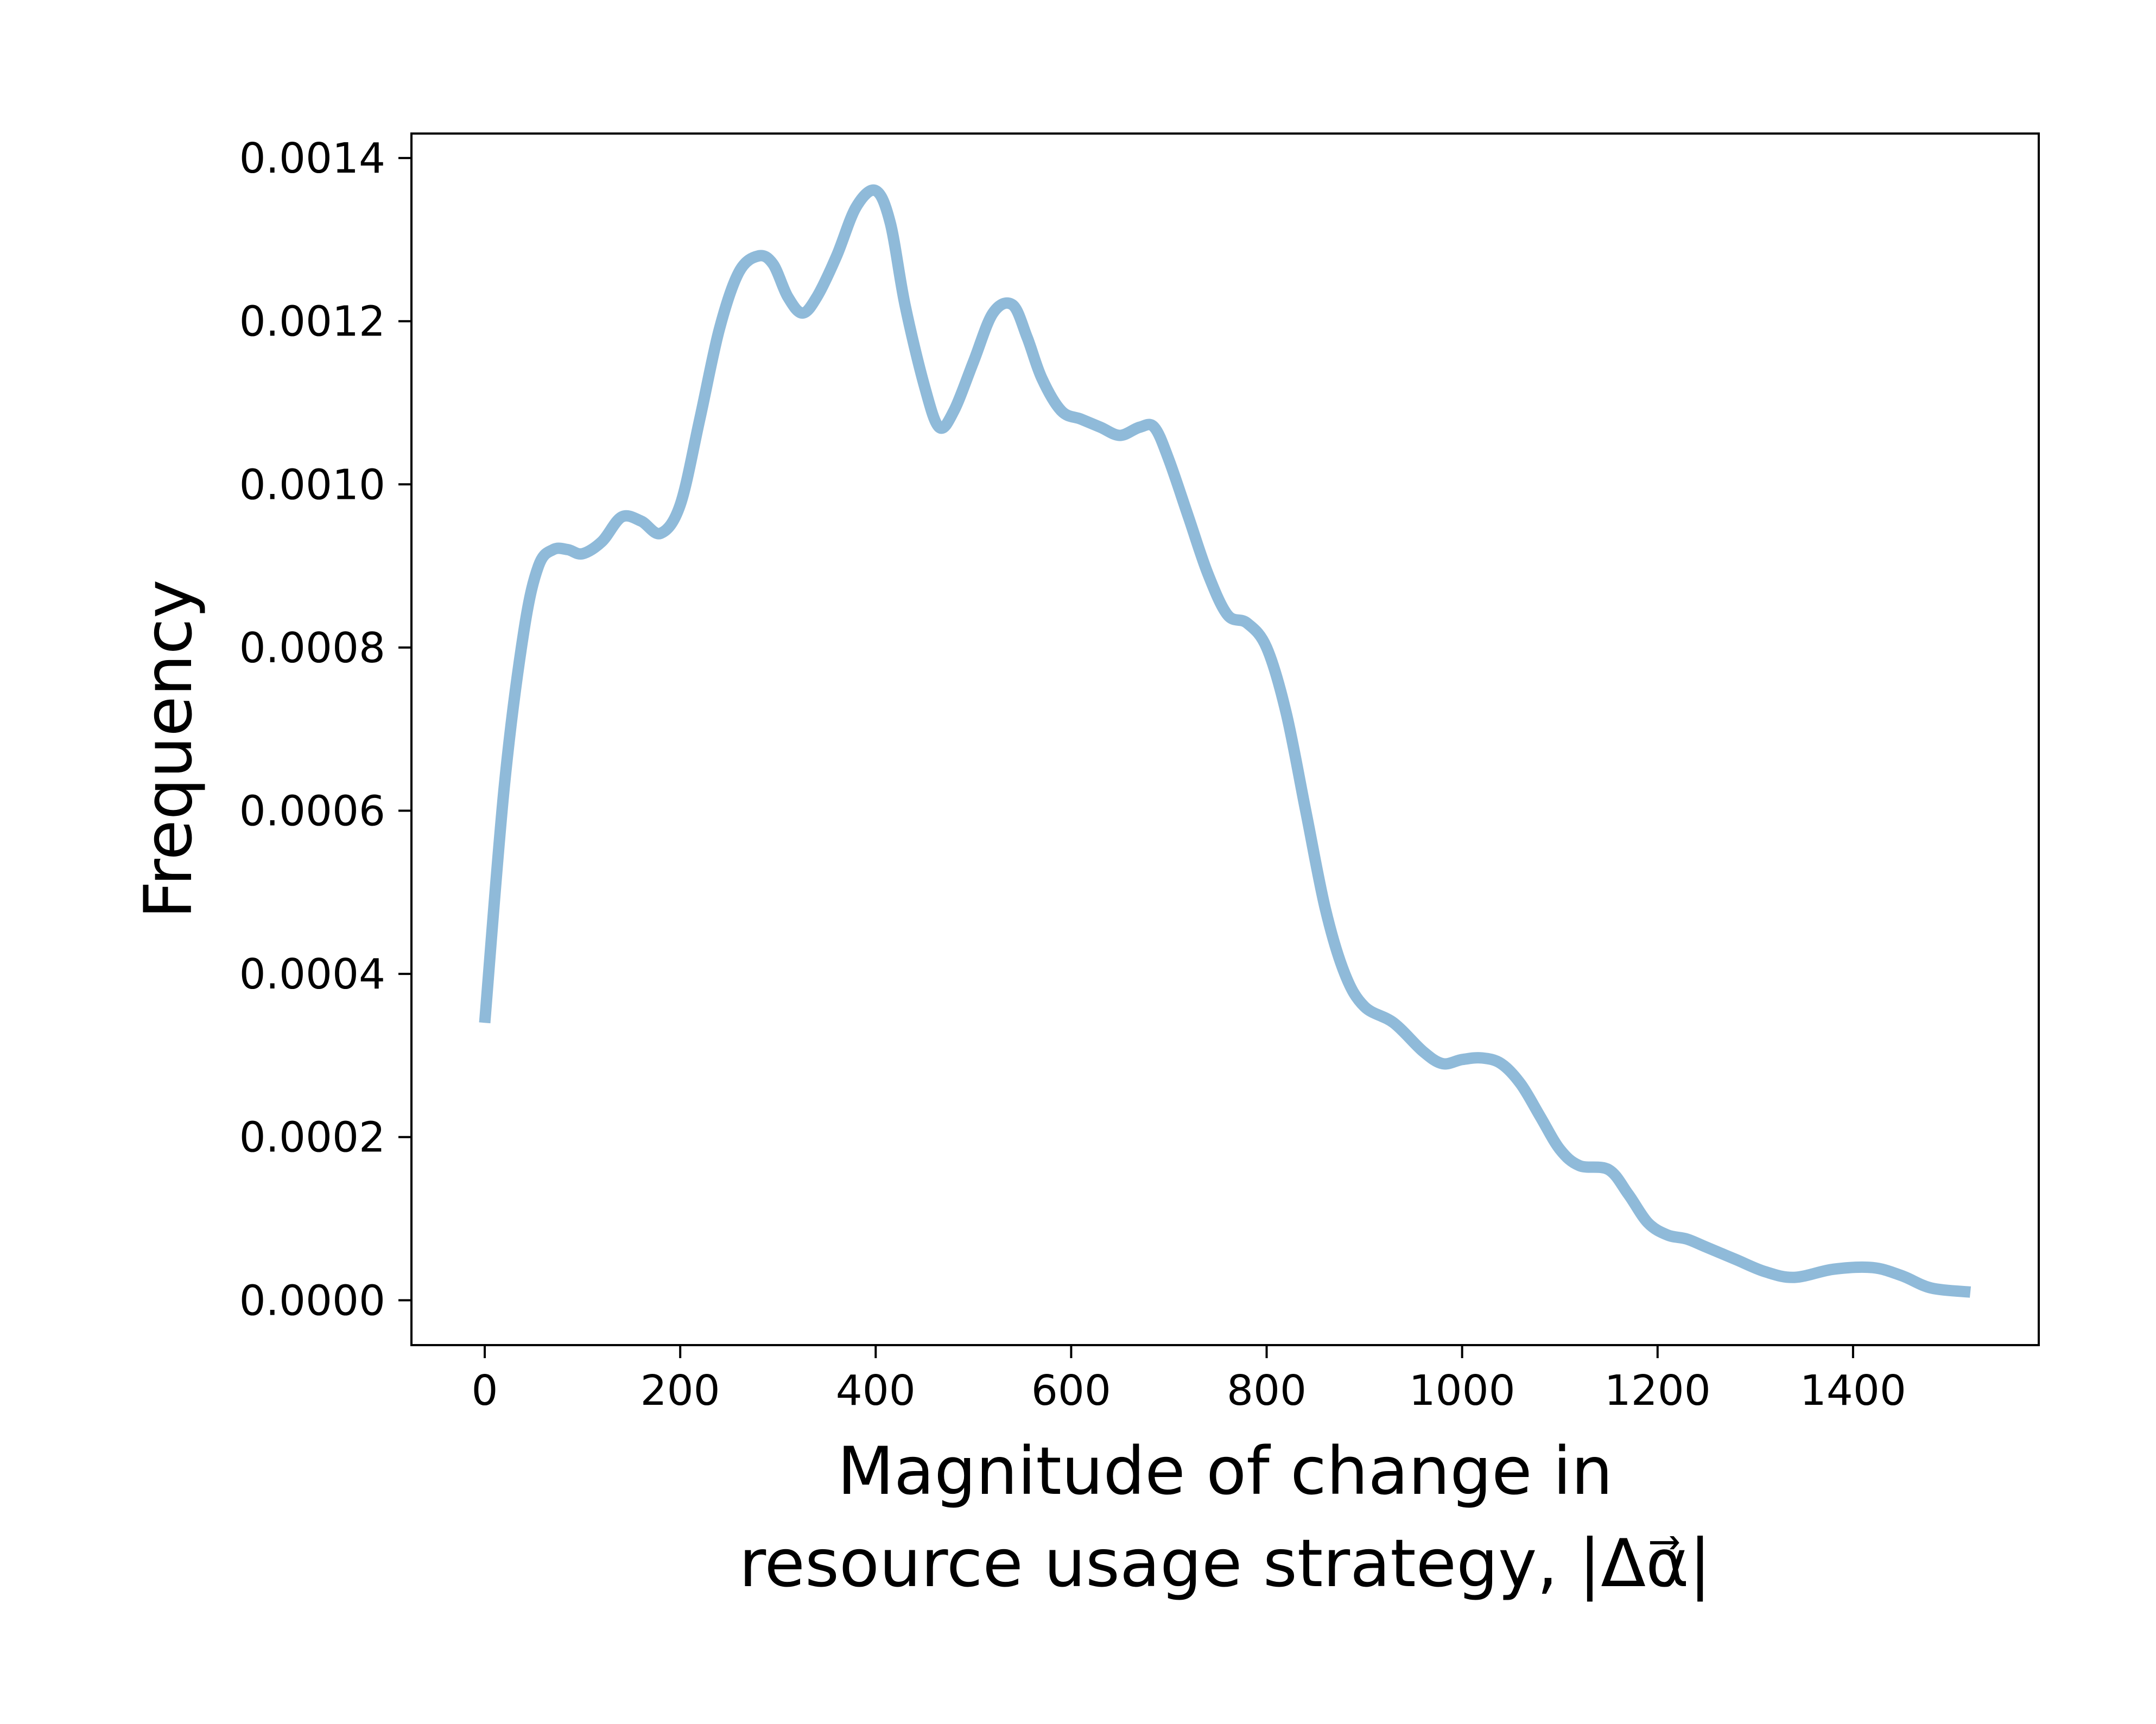  Describe the element at coordinates (312, 322) in the screenshot. I see `y-tick-label: 0.0012` at that location.